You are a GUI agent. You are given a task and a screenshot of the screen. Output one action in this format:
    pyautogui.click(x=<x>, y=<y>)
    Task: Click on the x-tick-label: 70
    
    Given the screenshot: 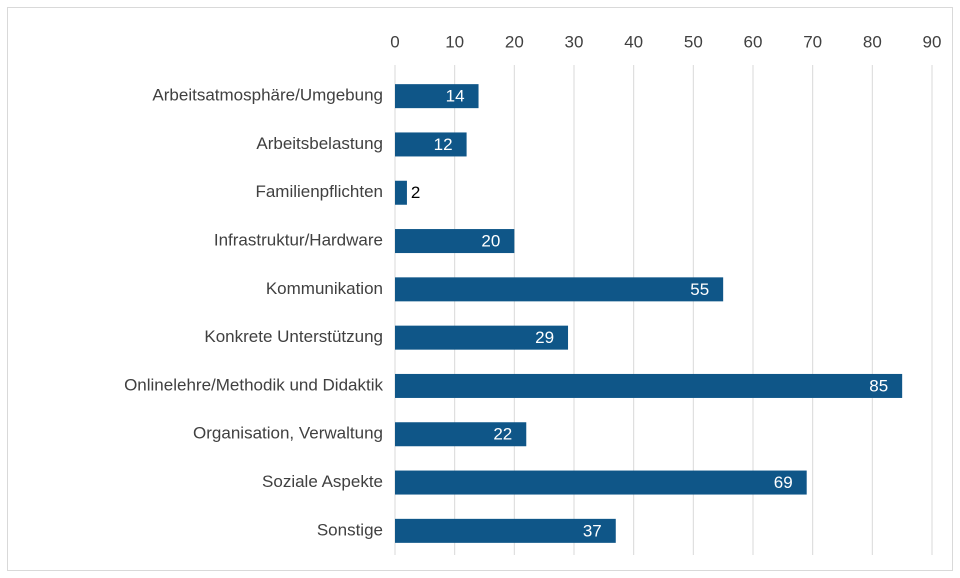 What is the action you would take?
    pyautogui.click(x=812, y=41)
    